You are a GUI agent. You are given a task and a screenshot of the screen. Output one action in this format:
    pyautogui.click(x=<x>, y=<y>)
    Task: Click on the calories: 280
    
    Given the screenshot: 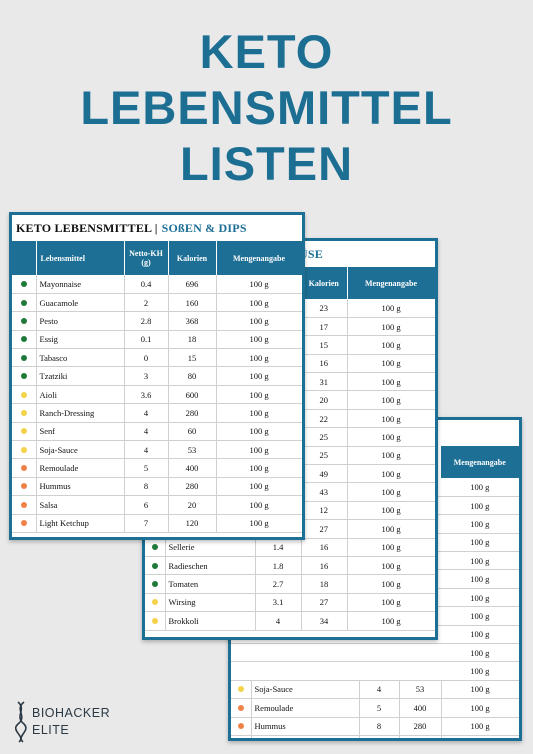 What is the action you would take?
    pyautogui.click(x=420, y=726)
    